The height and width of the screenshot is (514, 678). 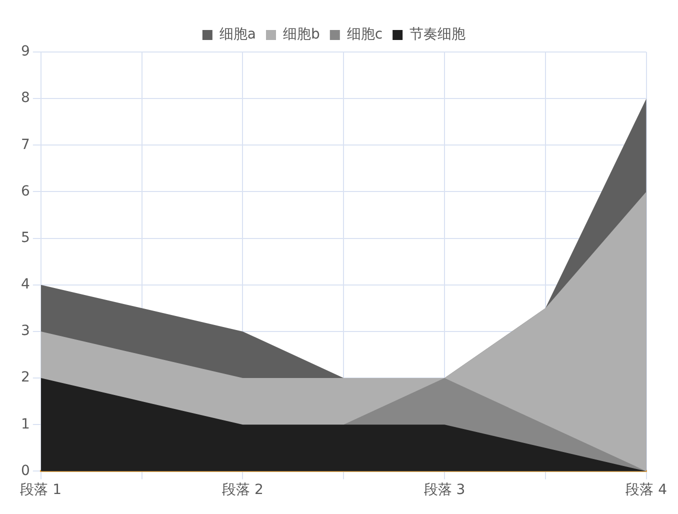 I want to click on x-tick-label: 段落 4, so click(x=647, y=490).